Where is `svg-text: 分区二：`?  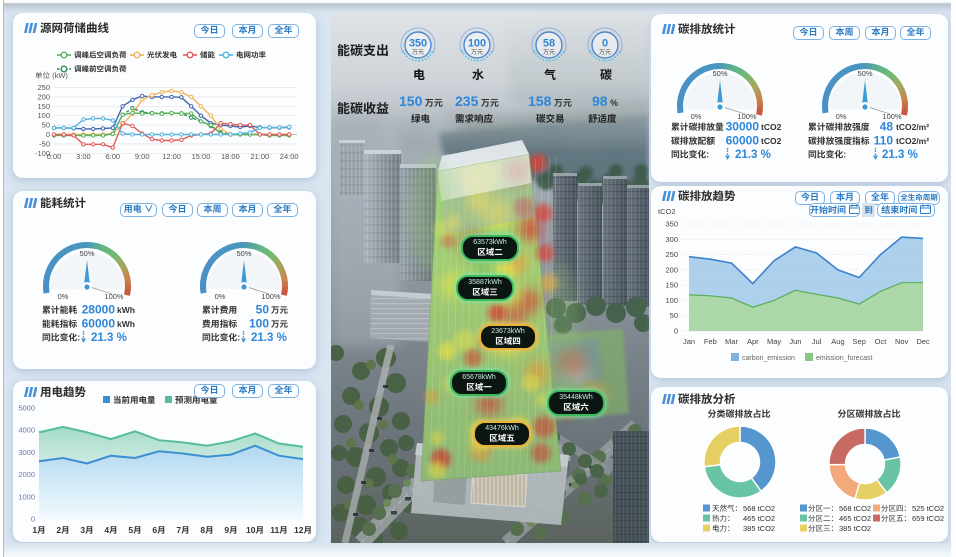
svg-text: 分区二： is located at coordinates (823, 518).